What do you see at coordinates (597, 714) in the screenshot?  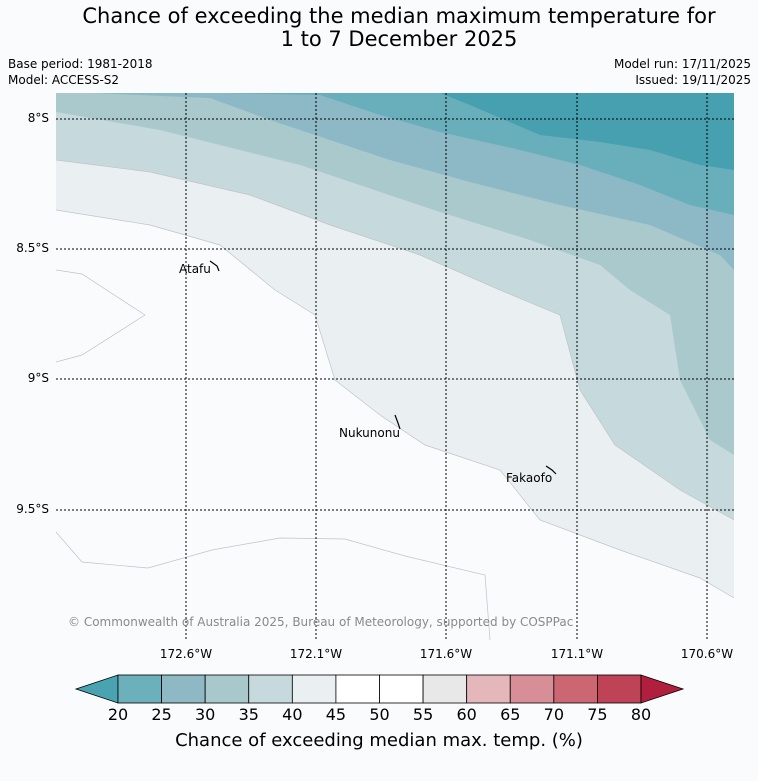 I see `colorbar-tick-label: 75` at bounding box center [597, 714].